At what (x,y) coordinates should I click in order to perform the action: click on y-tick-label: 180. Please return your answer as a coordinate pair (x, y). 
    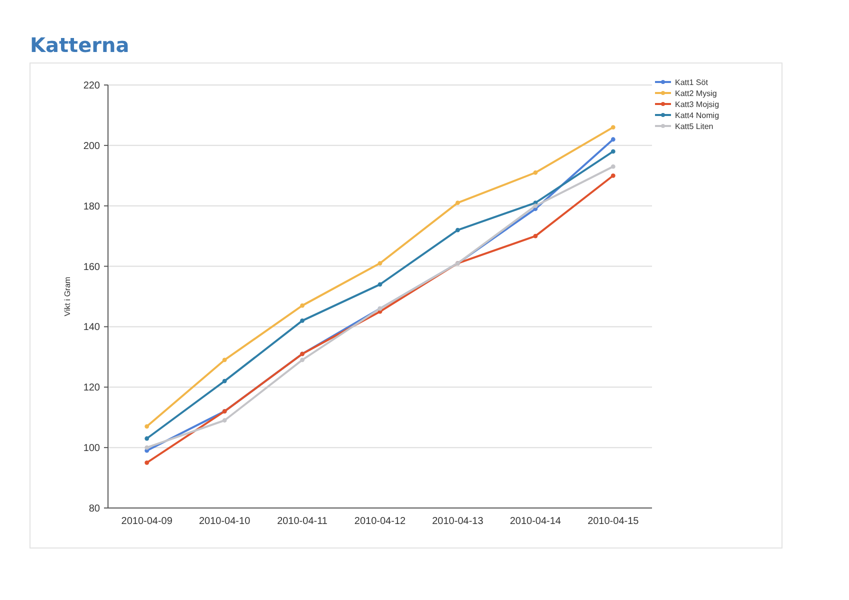
    Looking at the image, I should click on (91, 206).